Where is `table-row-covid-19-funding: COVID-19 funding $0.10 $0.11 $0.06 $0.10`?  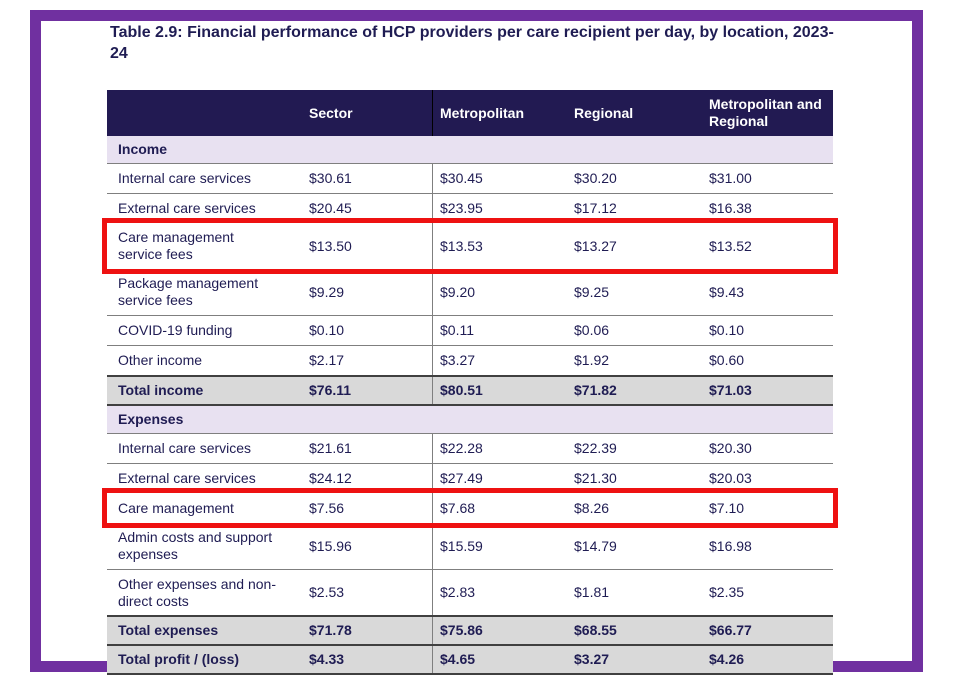 table-row-covid-19-funding: COVID-19 funding $0.10 $0.11 $0.06 $0.10 is located at coordinates (470, 330).